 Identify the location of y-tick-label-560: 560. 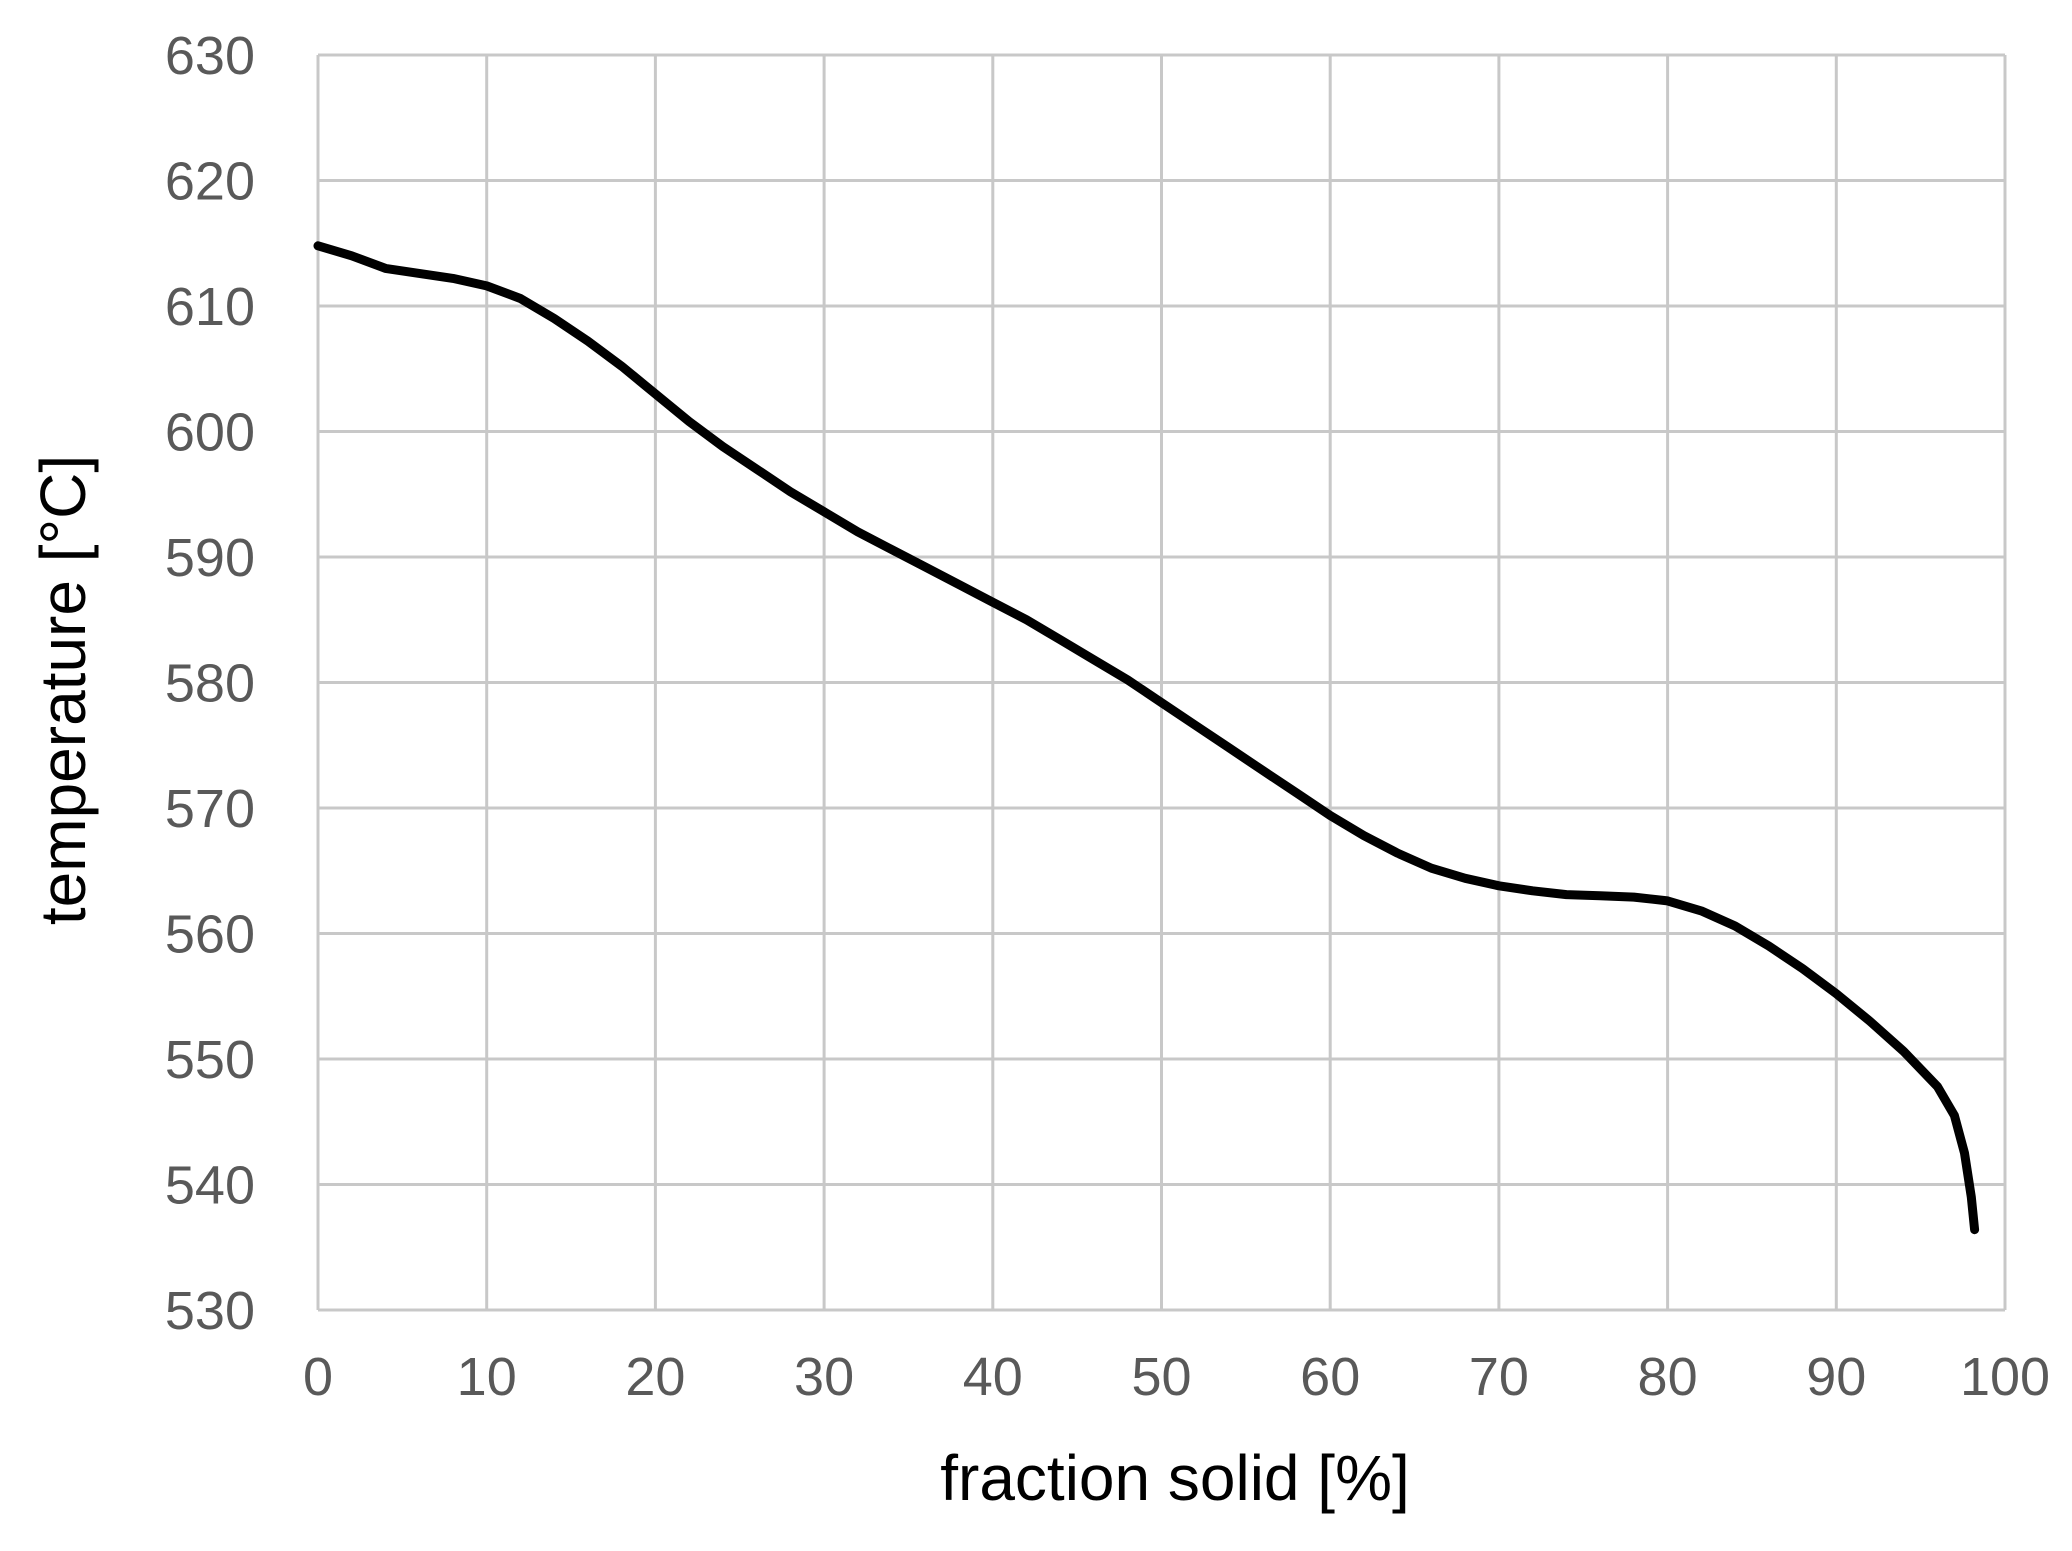
(210, 935).